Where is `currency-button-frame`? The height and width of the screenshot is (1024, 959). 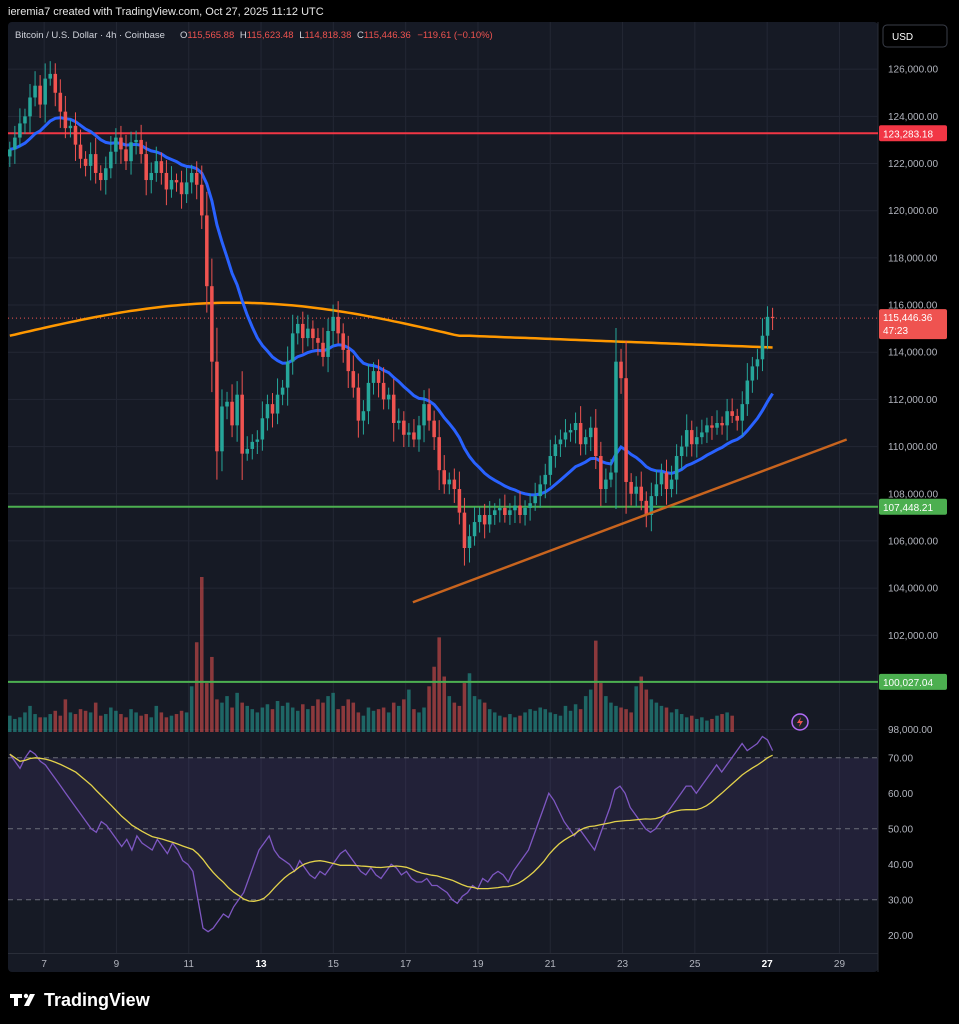 currency-button-frame is located at coordinates (915, 36).